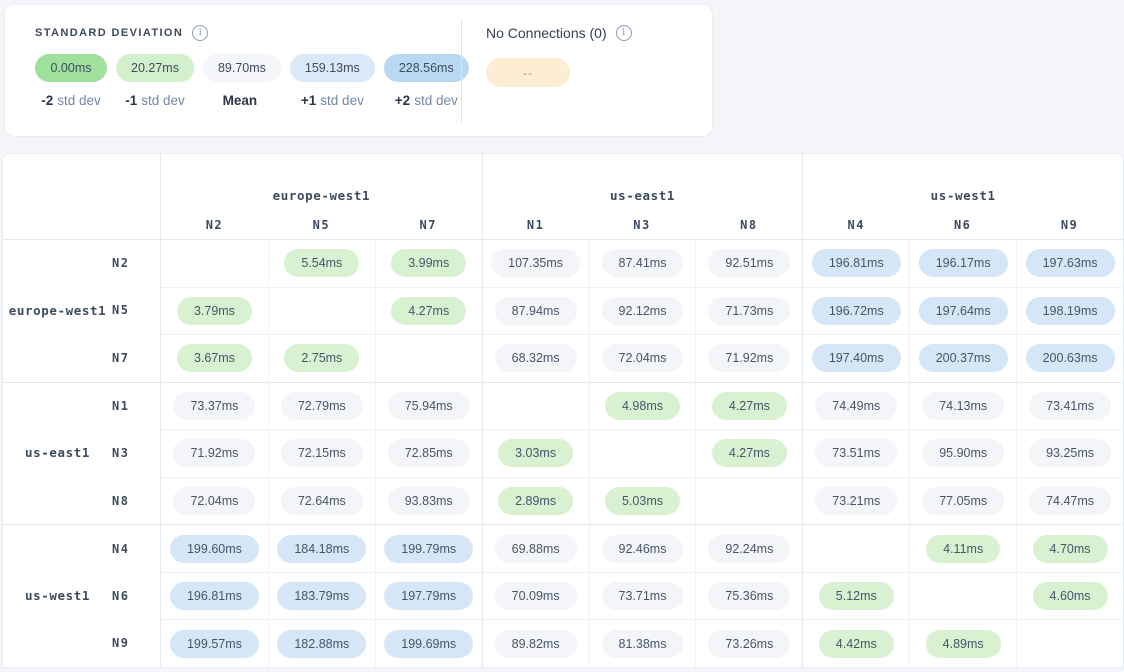  I want to click on cell-N6-N7: 197.79ms, so click(428, 595).